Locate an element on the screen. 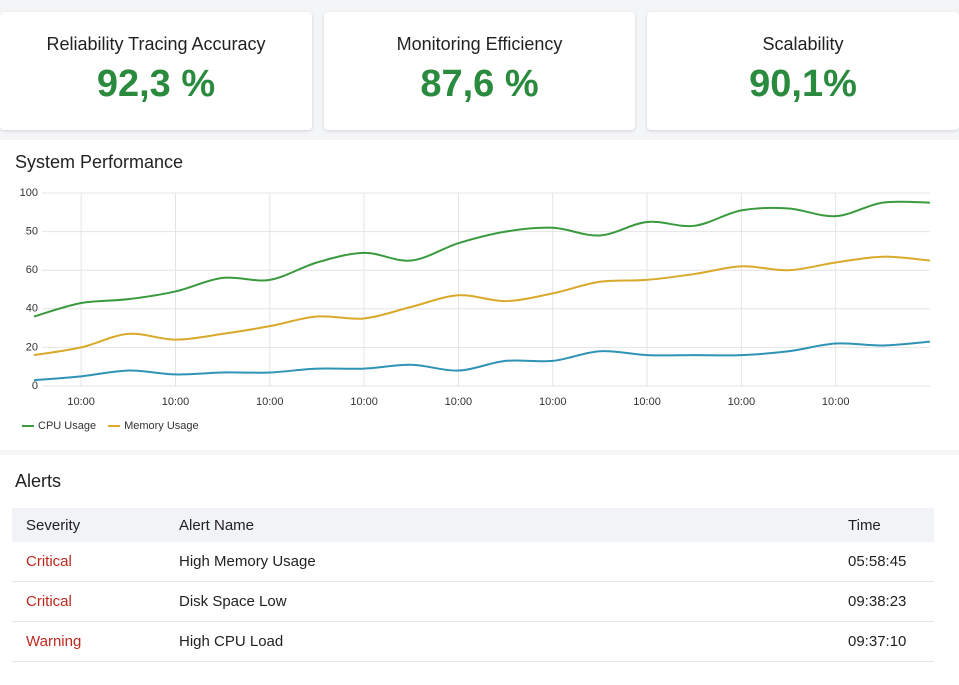 The image size is (959, 685). header-row: Severity Alert Name Time is located at coordinates (473, 525).